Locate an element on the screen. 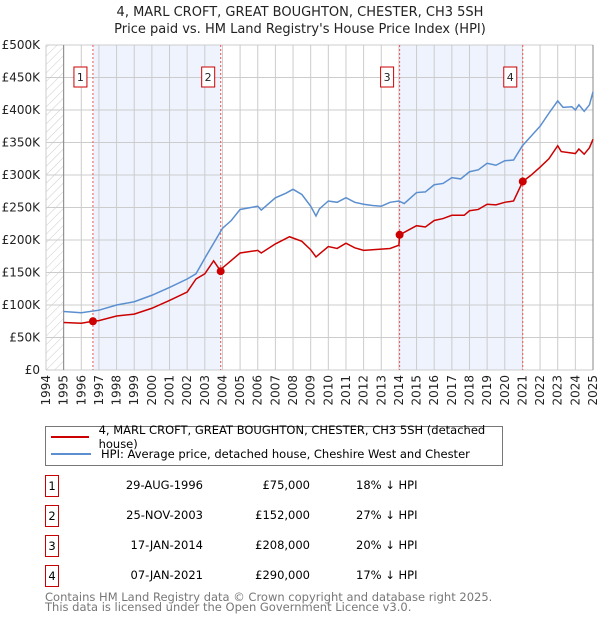 This screenshot has width=600, height=620. y-tick-label: £400K is located at coordinates (22, 110).